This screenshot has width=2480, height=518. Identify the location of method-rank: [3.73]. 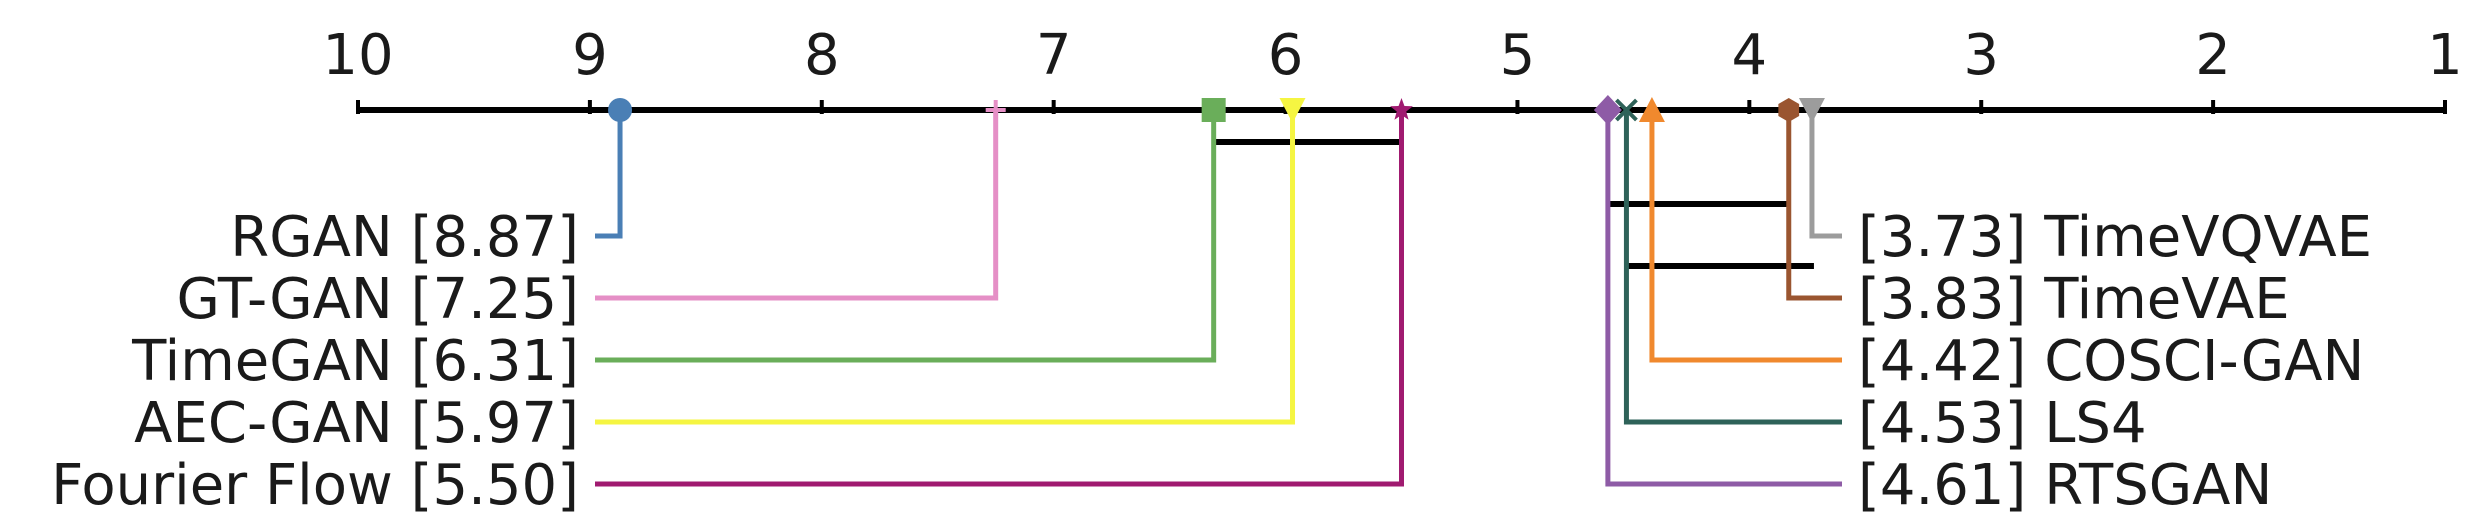
(1942, 237).